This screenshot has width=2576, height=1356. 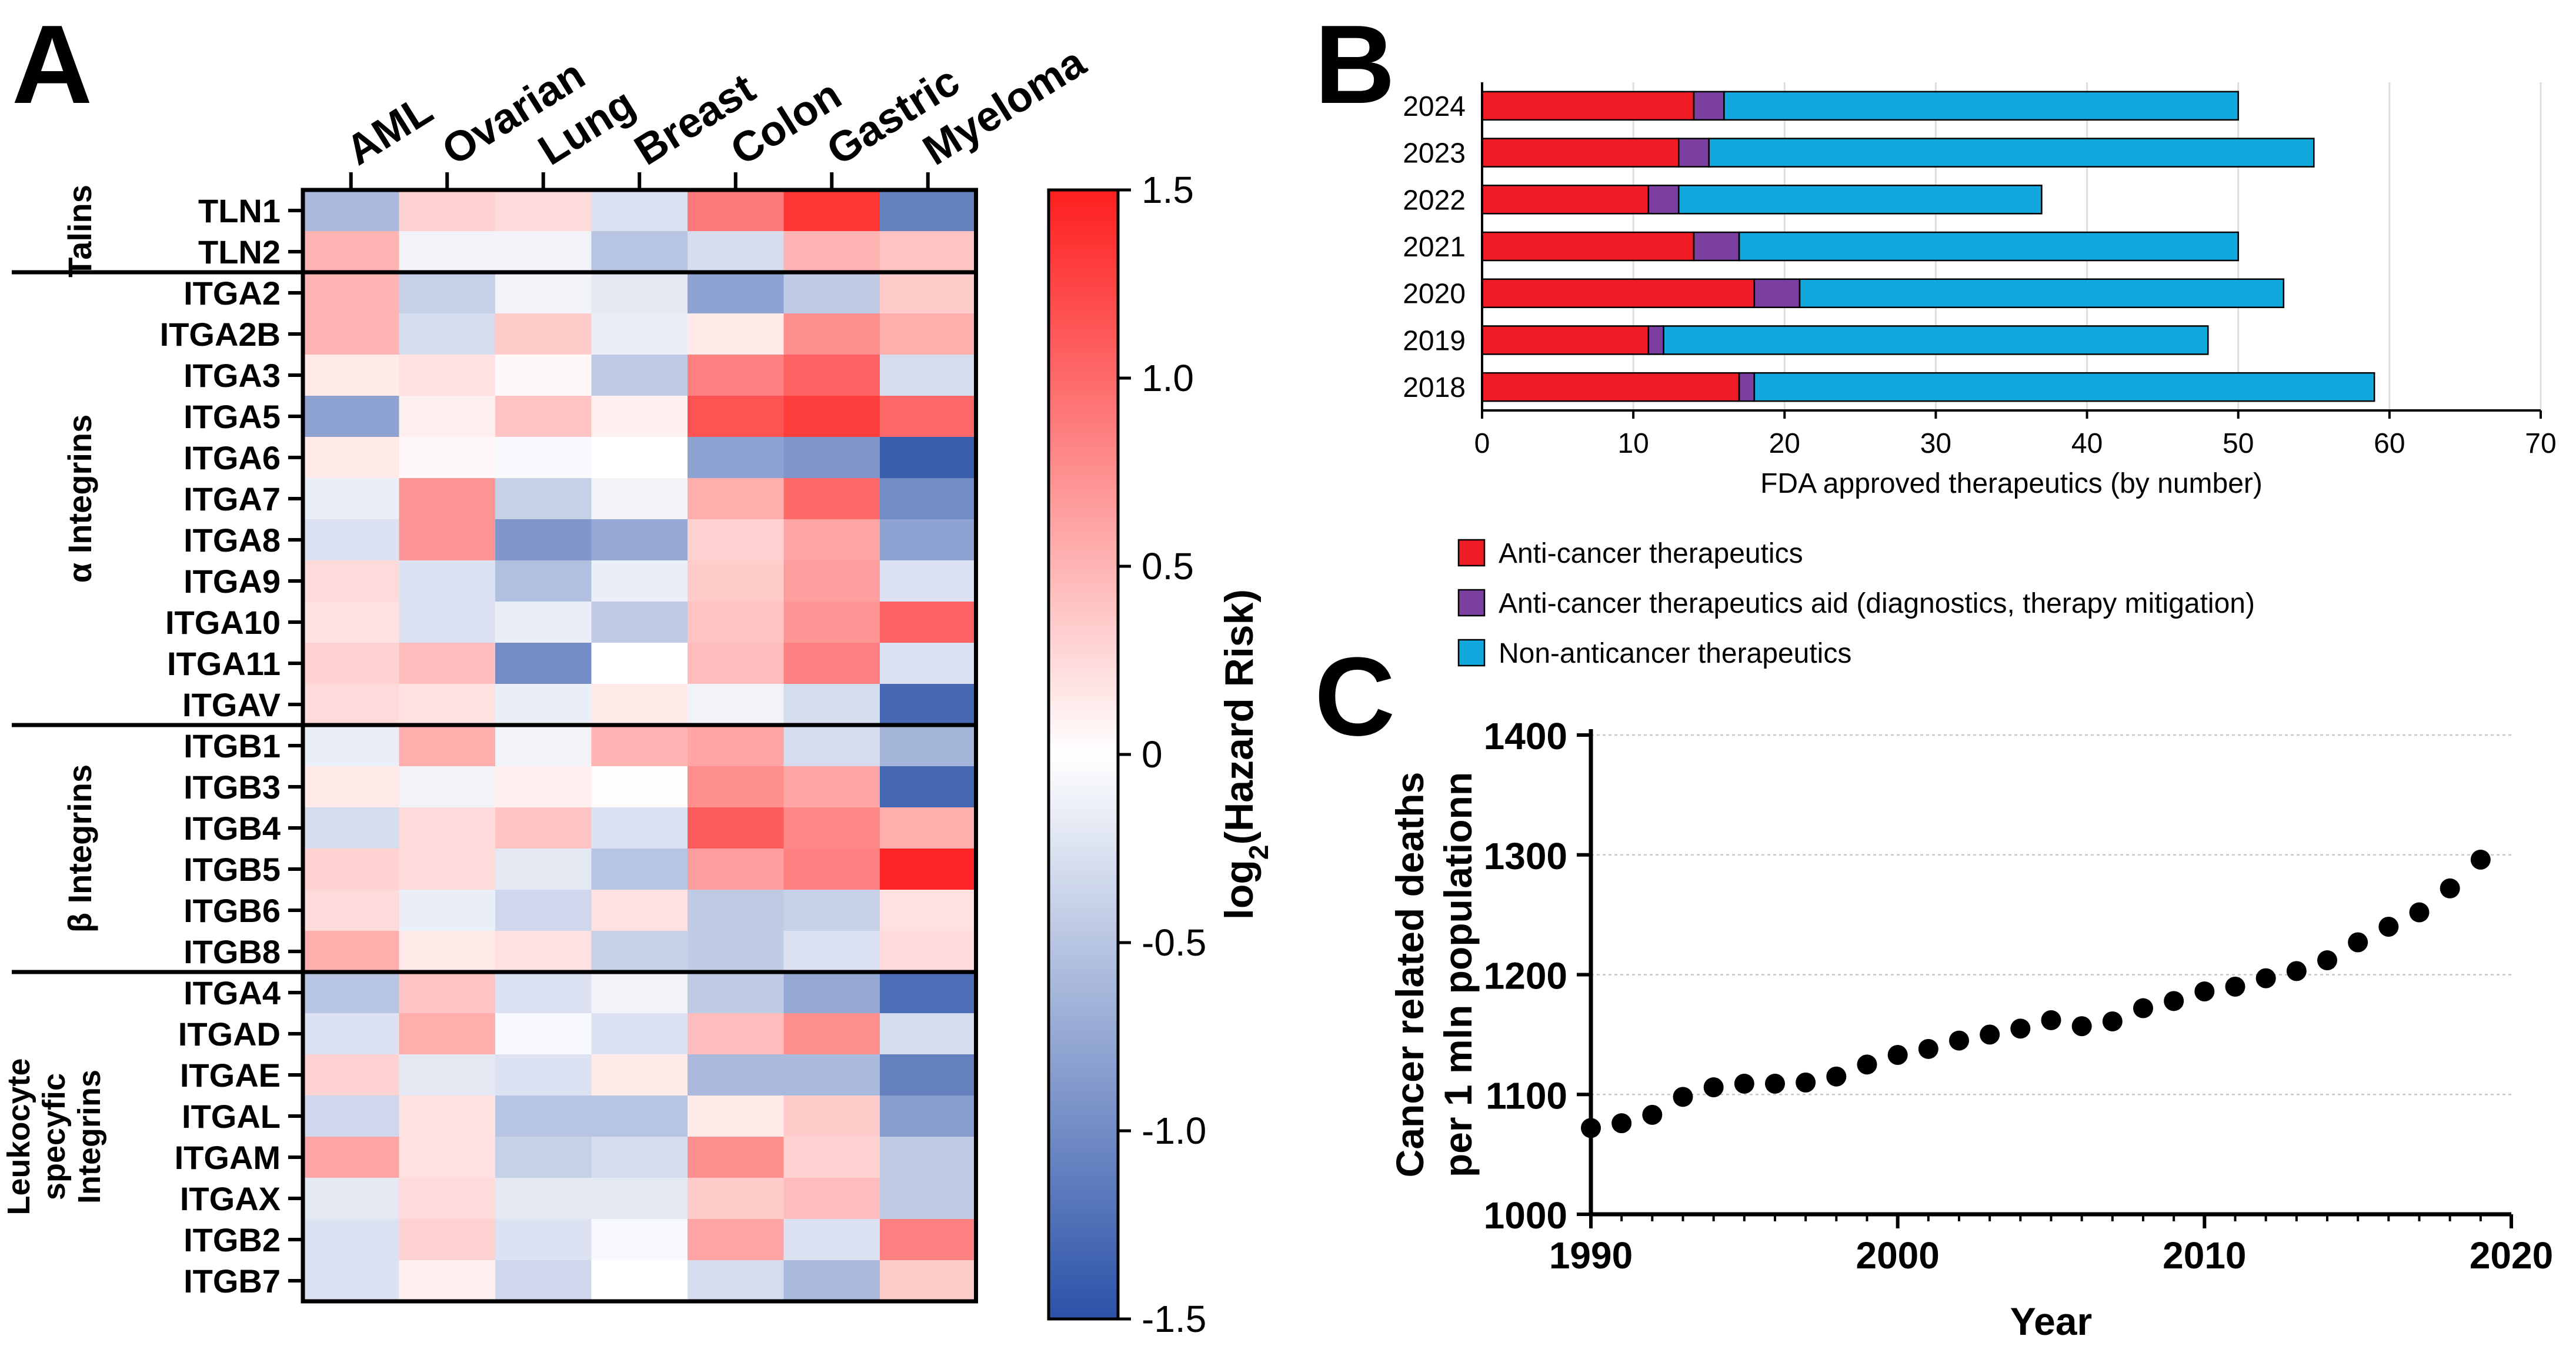 What do you see at coordinates (1434, 340) in the screenshot?
I see `y-tick-label: 2019` at bounding box center [1434, 340].